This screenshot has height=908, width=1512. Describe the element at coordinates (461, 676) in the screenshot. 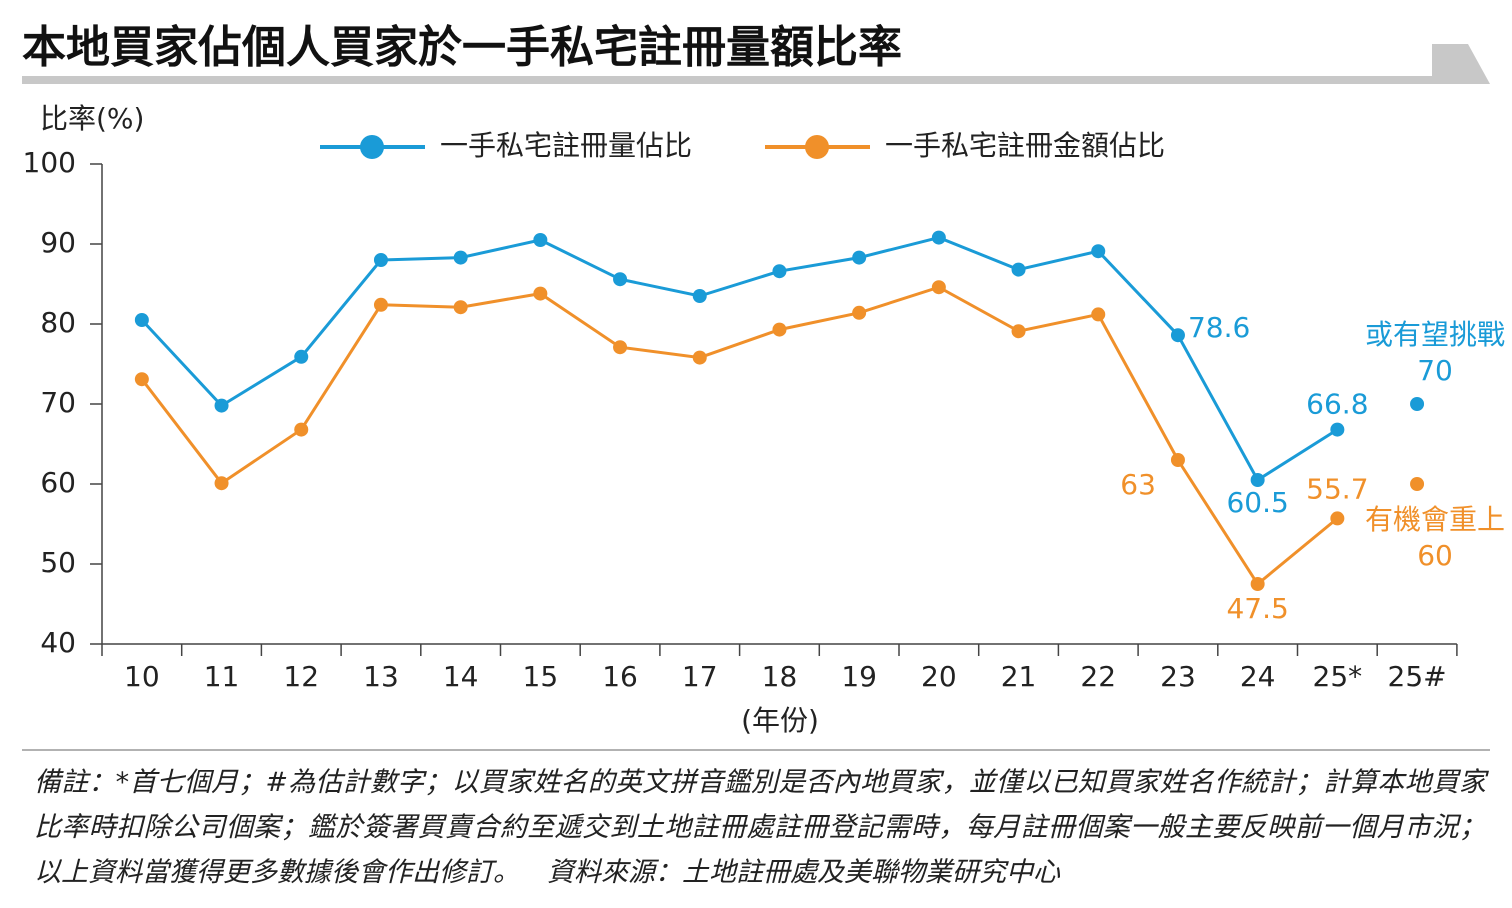

I see `x-tick-label: 14` at that location.